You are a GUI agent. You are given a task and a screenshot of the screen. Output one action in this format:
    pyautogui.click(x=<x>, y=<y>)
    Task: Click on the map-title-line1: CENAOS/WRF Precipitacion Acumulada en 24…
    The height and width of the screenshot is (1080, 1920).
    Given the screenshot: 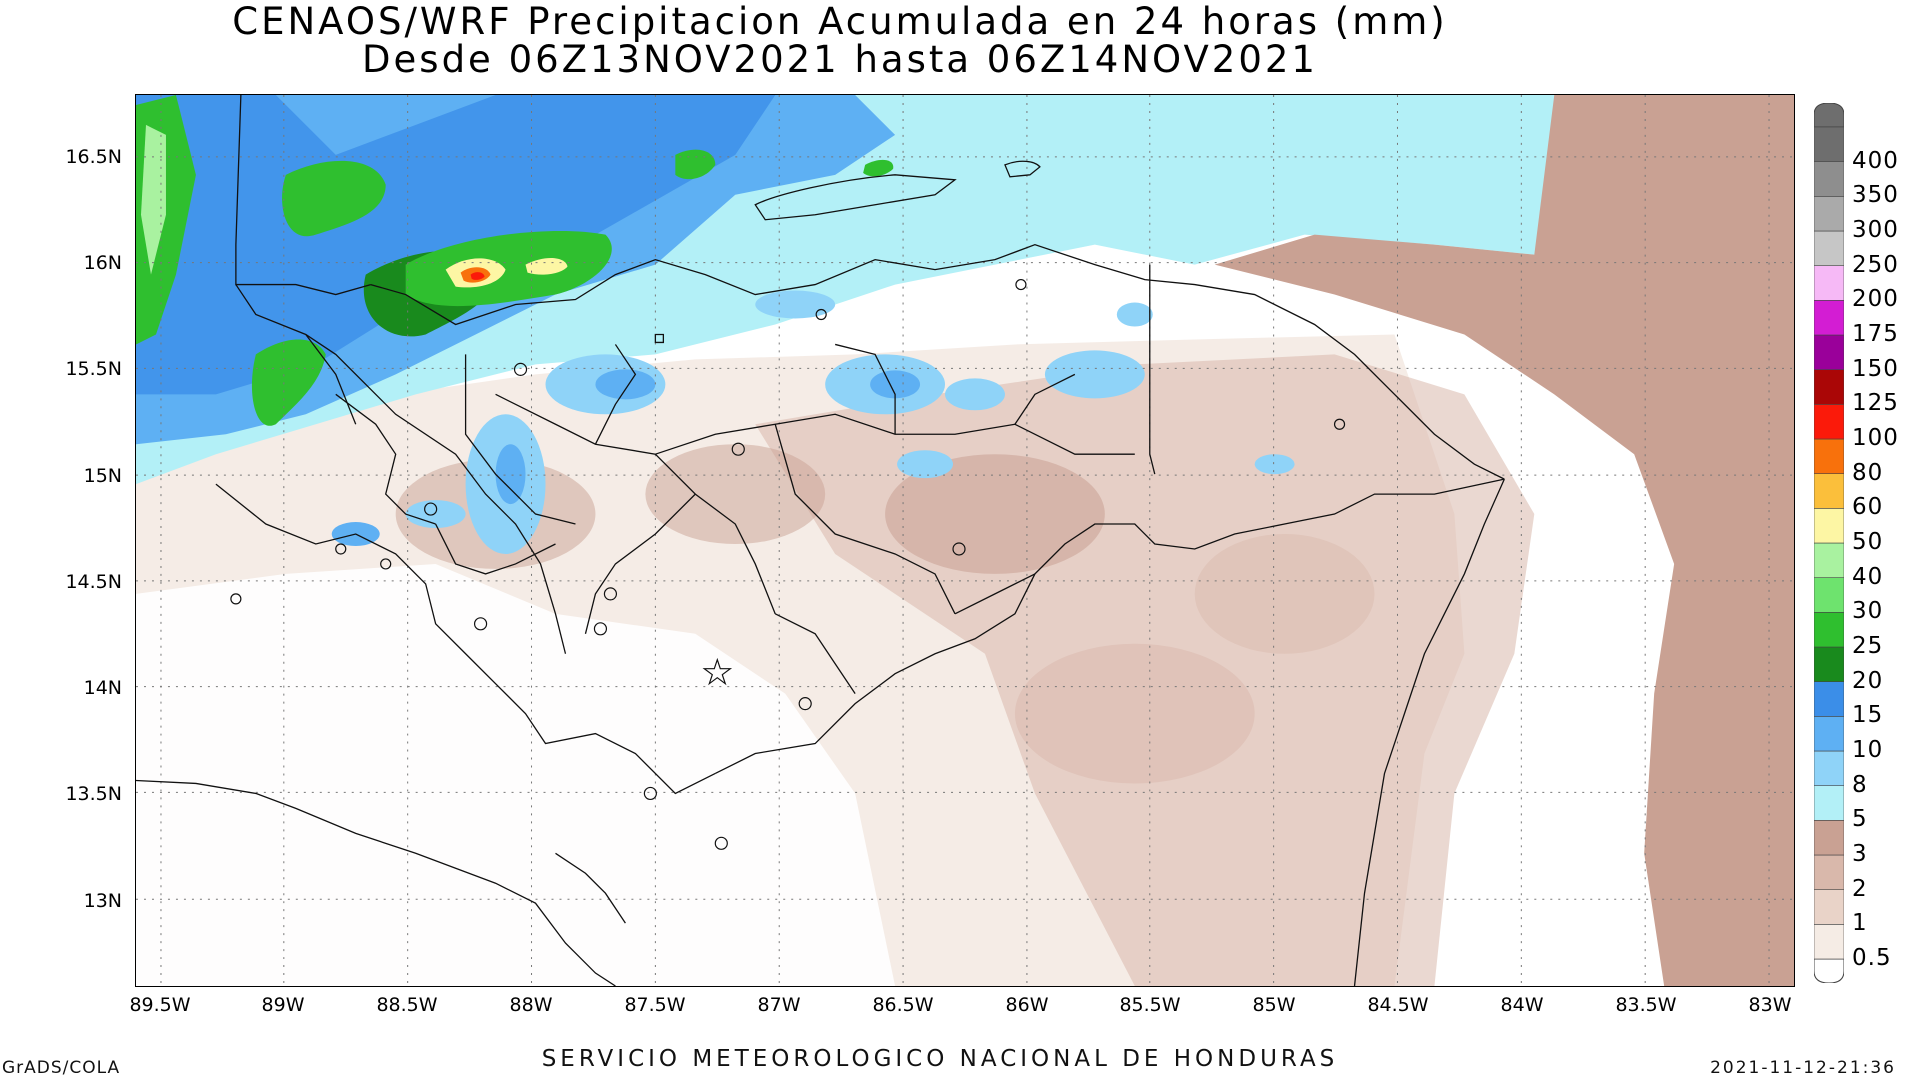 What is the action you would take?
    pyautogui.click(x=840, y=21)
    